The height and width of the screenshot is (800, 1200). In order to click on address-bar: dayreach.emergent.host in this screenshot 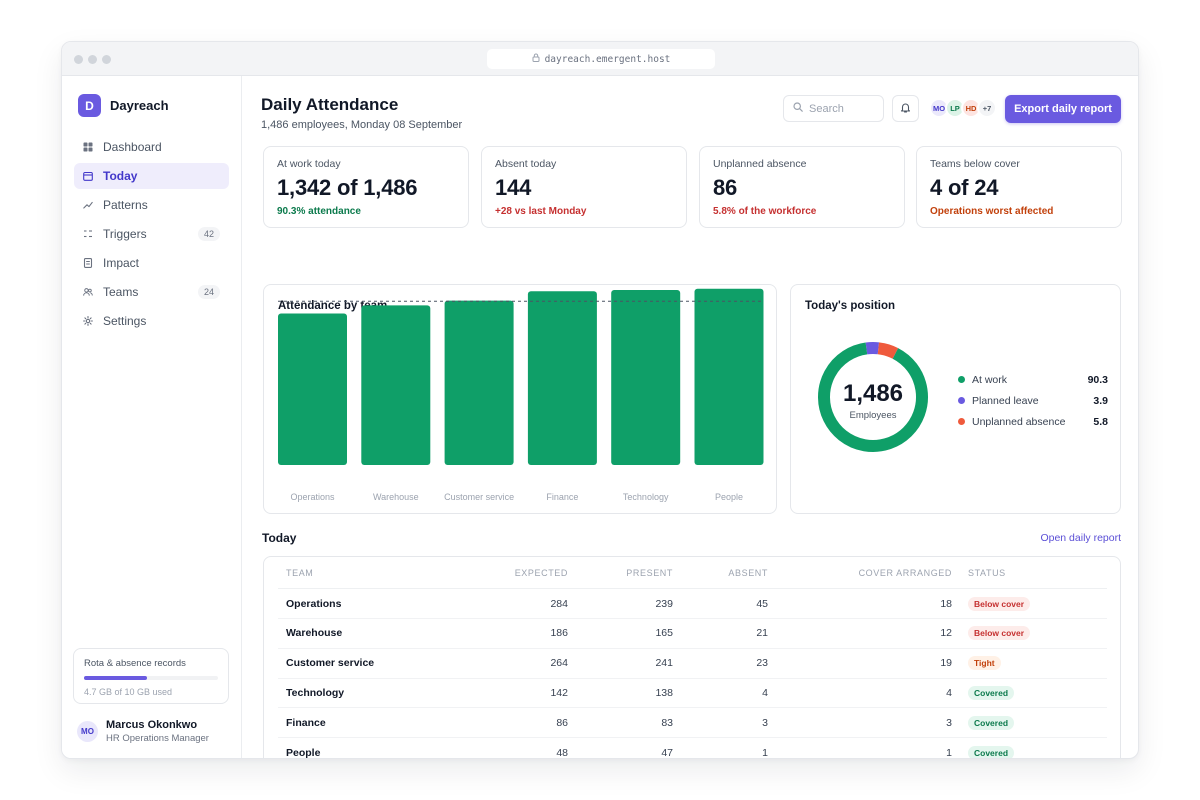, I will do `click(601, 59)`.